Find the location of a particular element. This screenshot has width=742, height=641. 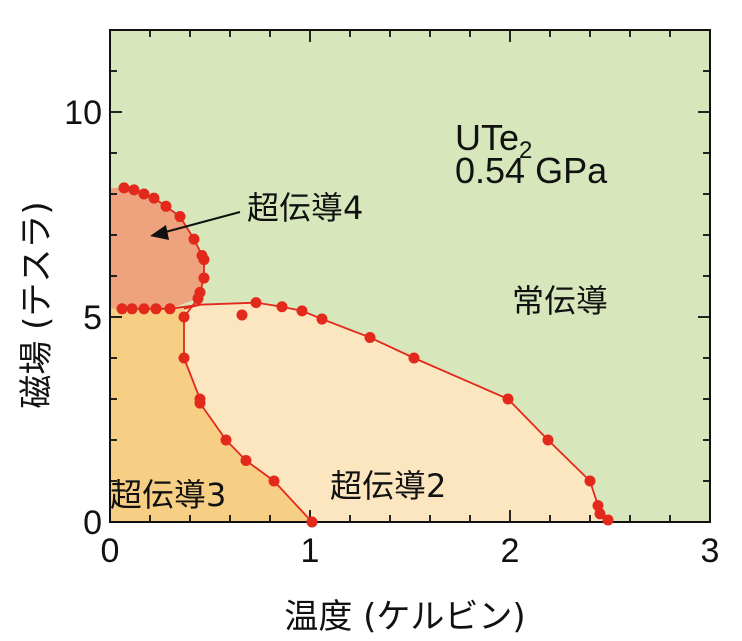

region-label-sc3: 超伝導3 is located at coordinates (168, 495).